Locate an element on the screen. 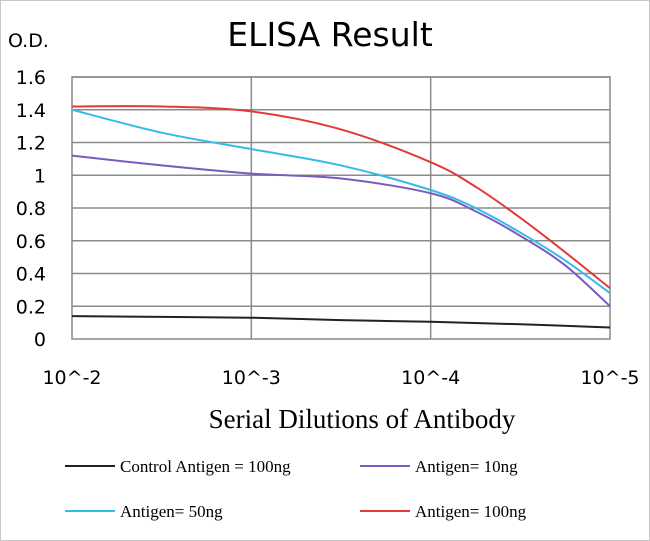 This screenshot has width=650, height=541. y-tick-label: 0.8 is located at coordinates (31, 209).